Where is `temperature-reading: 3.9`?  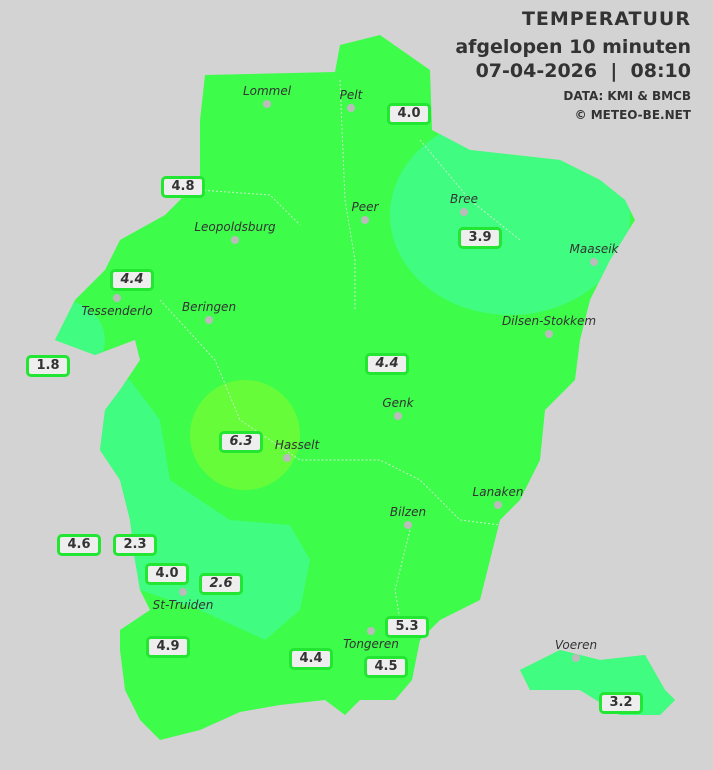 temperature-reading: 3.9 is located at coordinates (480, 238).